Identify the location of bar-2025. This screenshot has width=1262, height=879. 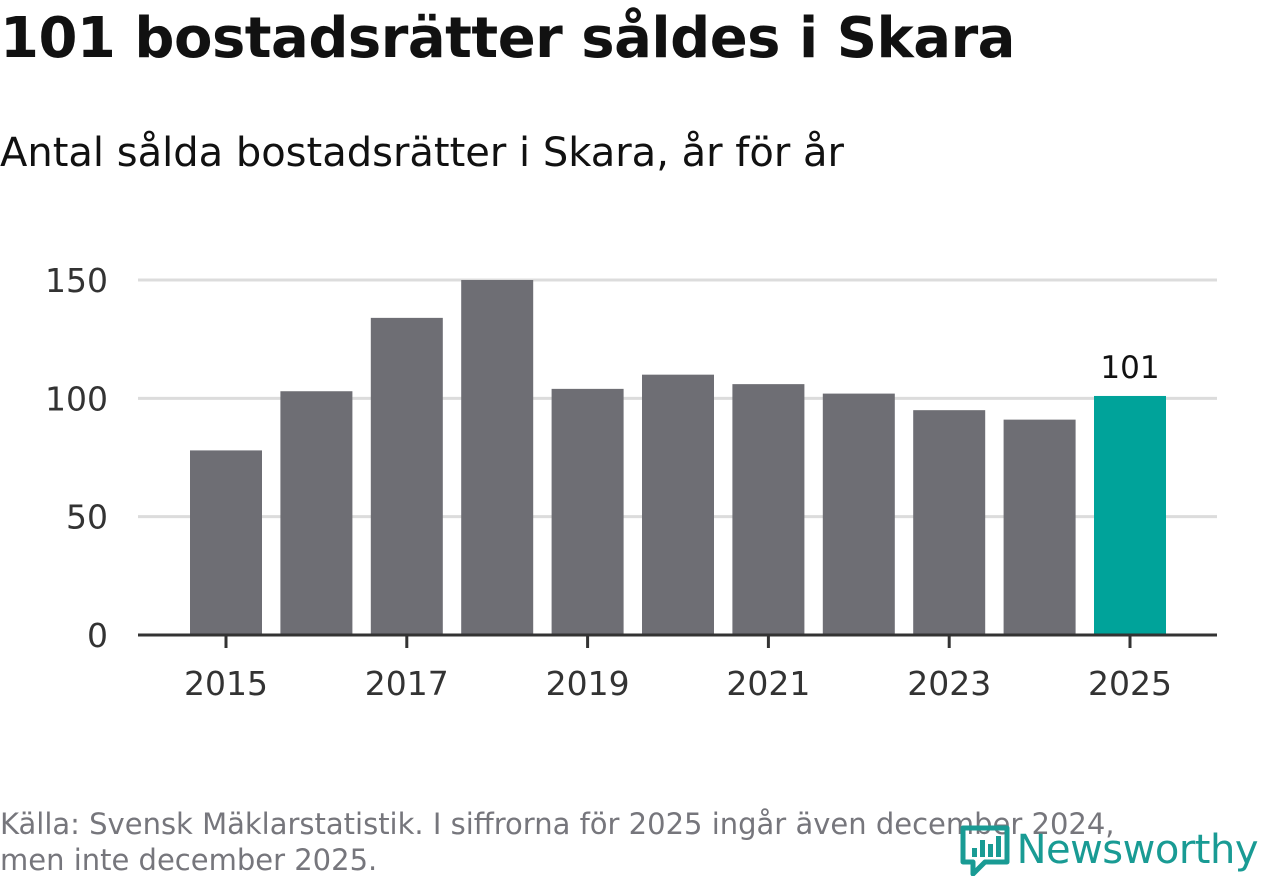
(1130, 515).